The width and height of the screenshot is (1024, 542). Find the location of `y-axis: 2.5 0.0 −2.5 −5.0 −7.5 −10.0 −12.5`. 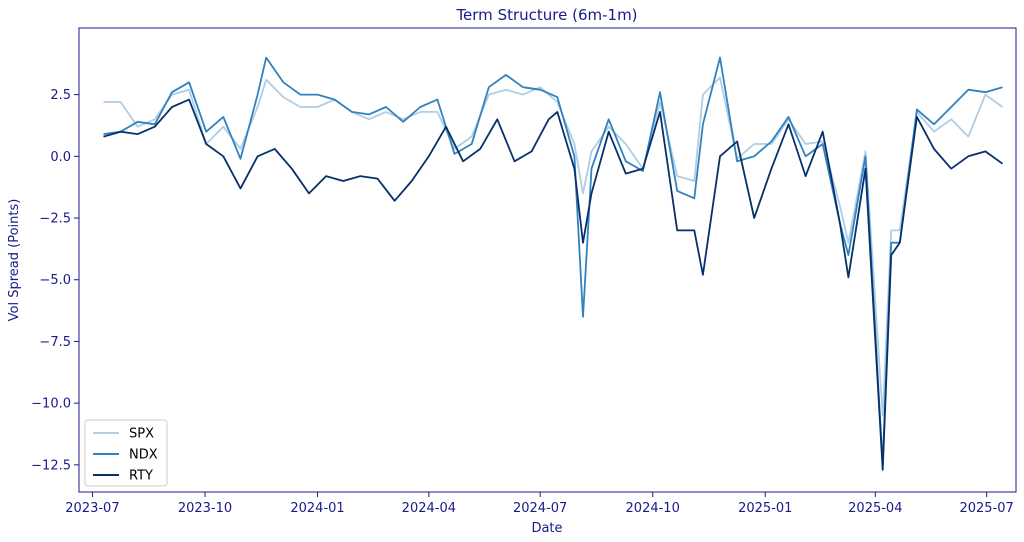

y-axis: 2.5 0.0 −2.5 −5.0 −7.5 −10.0 −12.5 is located at coordinates (55, 280).